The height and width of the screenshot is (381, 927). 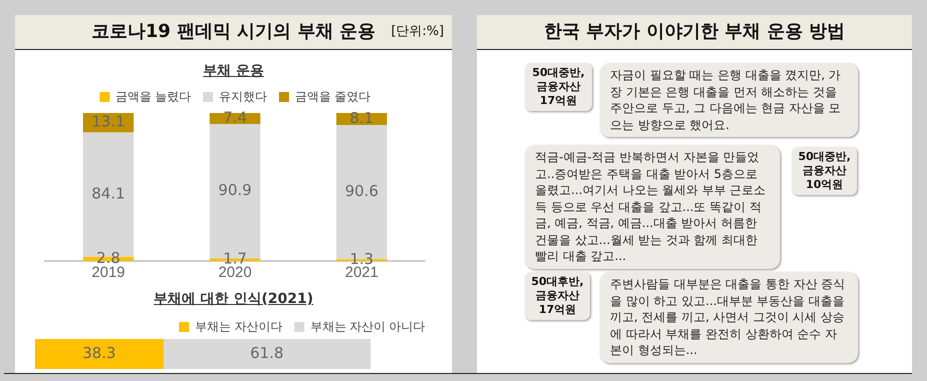 What do you see at coordinates (109, 193) in the screenshot?
I see `data-label: 84.1` at bounding box center [109, 193].